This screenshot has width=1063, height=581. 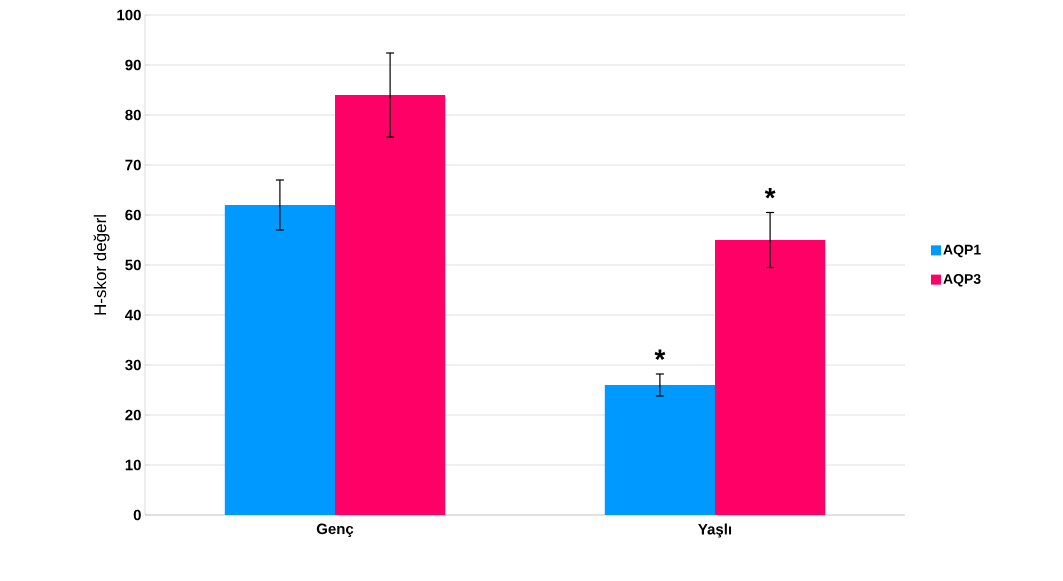 What do you see at coordinates (133, 265) in the screenshot?
I see `y-tick-label: 50` at bounding box center [133, 265].